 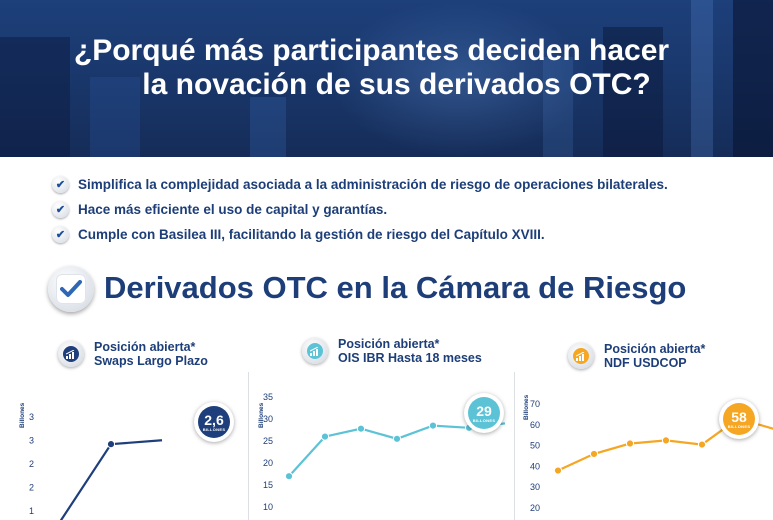 I want to click on badge-value: 58, so click(x=739, y=416).